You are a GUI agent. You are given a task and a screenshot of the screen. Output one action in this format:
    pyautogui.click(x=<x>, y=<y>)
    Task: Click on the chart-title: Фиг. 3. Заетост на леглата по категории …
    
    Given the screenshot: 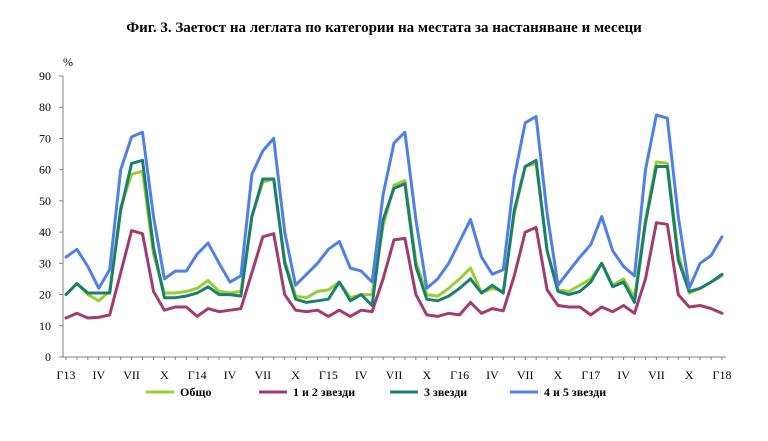 What is the action you would take?
    pyautogui.click(x=384, y=28)
    